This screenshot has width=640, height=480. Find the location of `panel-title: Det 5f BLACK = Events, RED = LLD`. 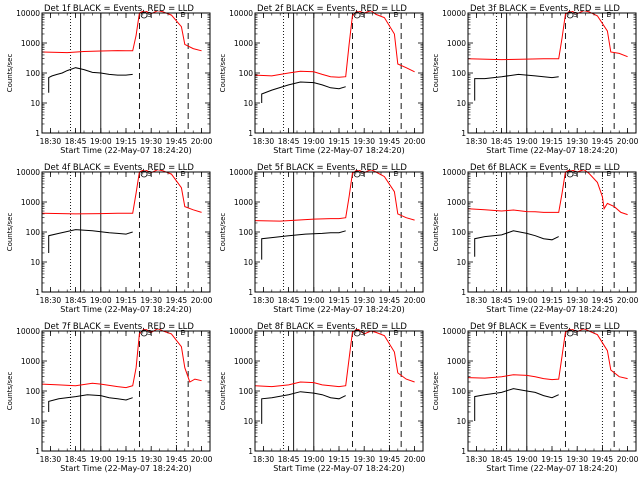

panel-title: Det 5f BLACK = Events, RED = LLD is located at coordinates (332, 168).